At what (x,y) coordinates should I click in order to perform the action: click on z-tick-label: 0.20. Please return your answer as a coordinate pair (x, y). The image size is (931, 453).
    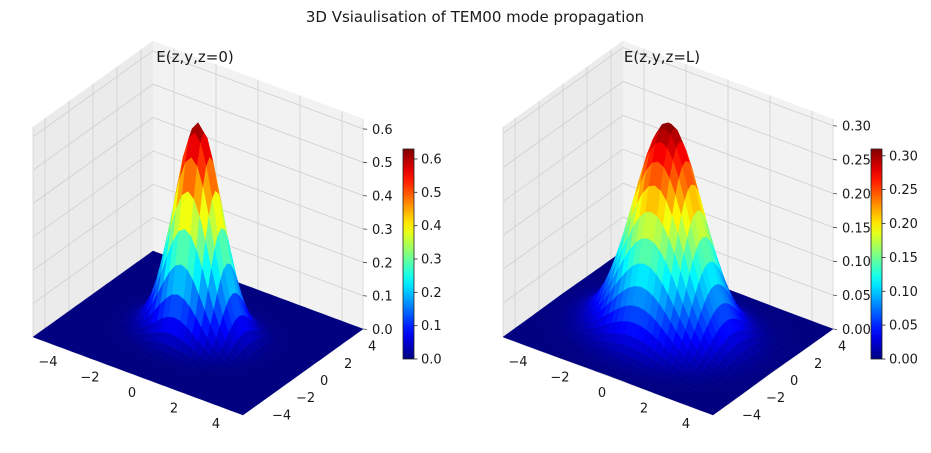
    Looking at the image, I should click on (856, 194).